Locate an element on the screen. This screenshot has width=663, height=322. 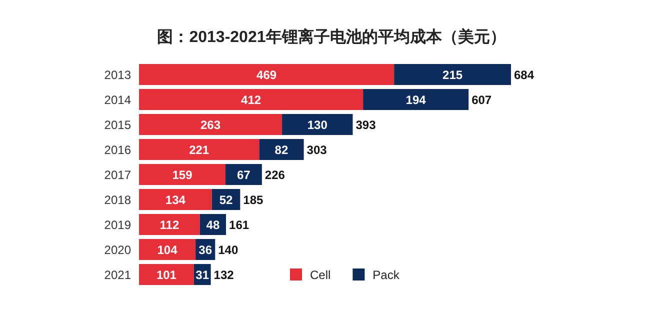
y-tick-label: 2016 is located at coordinates (118, 150).